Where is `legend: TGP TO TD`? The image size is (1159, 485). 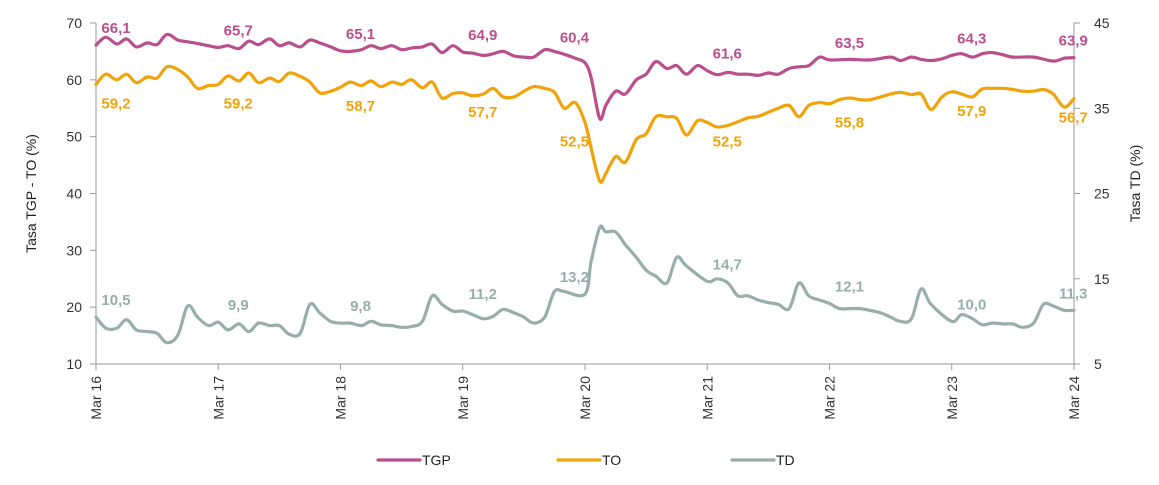
legend: TGP TO TD is located at coordinates (585, 460).